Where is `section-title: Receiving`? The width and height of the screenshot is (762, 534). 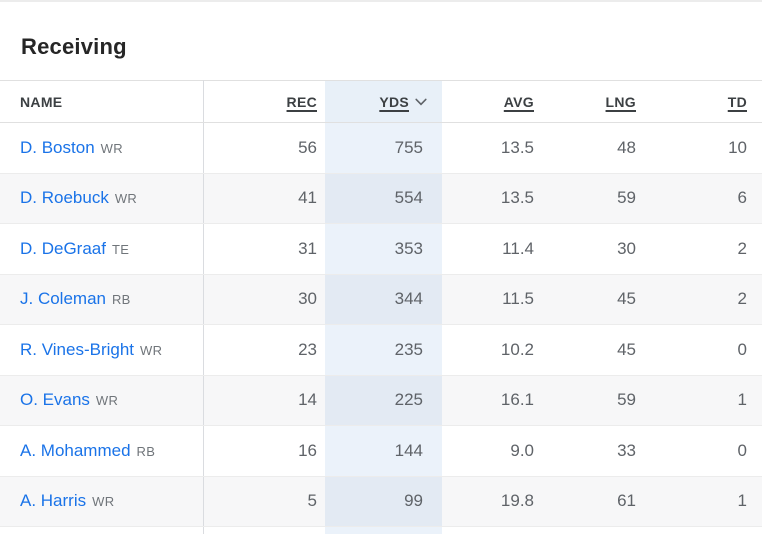 section-title: Receiving is located at coordinates (74, 46).